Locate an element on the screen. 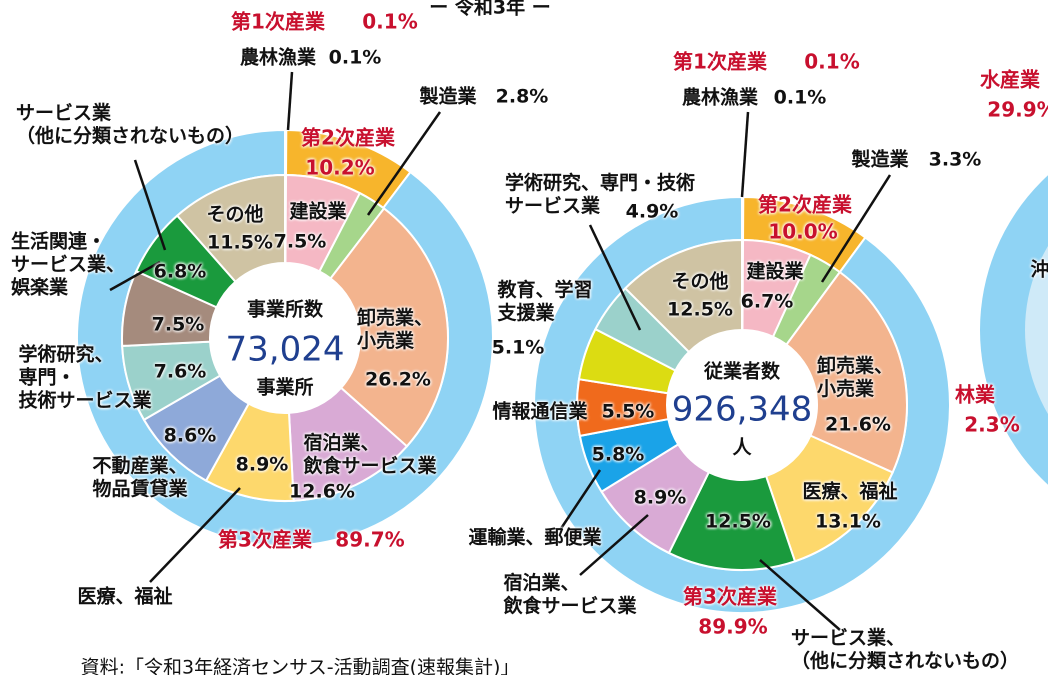  center-title: 従業者数 is located at coordinates (742, 371).